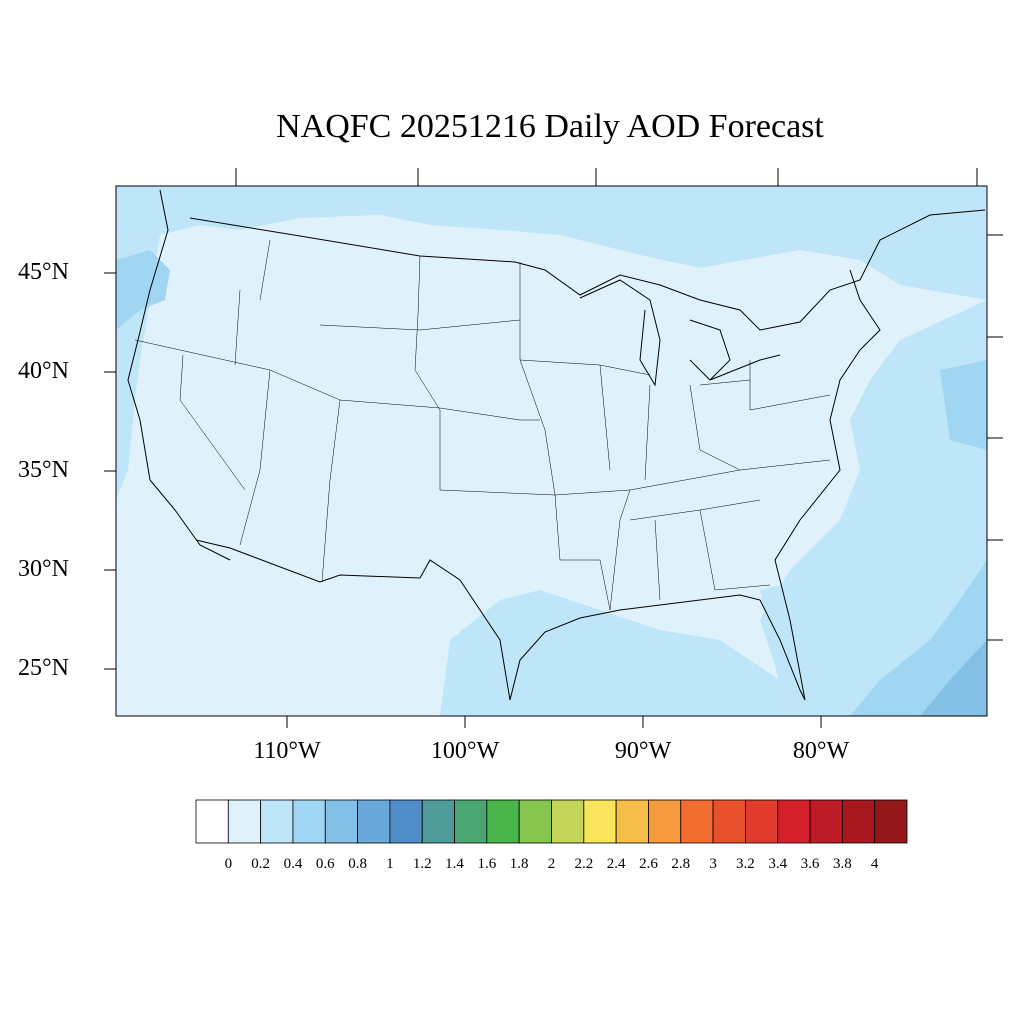 The width and height of the screenshot is (1024, 1024). Describe the element at coordinates (519, 864) in the screenshot. I see `colorbar-tick-label: 1.8` at that location.